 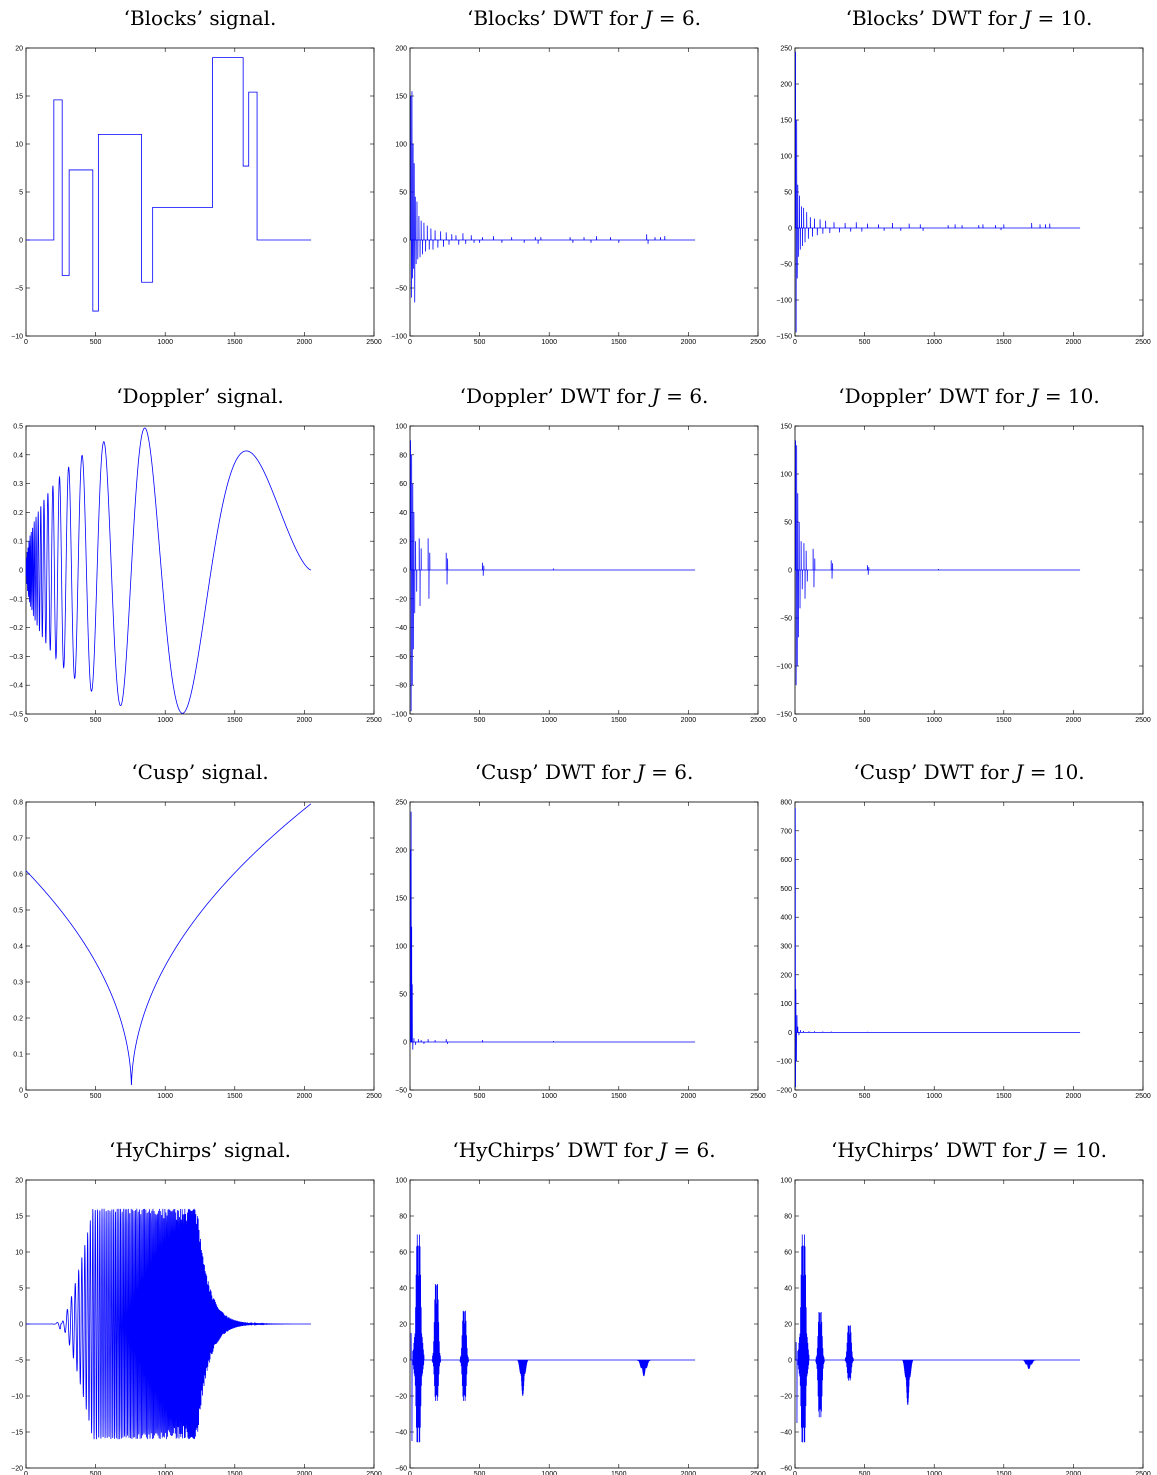 I want to click on y-tick-label: 0.2, so click(x=18, y=1019).